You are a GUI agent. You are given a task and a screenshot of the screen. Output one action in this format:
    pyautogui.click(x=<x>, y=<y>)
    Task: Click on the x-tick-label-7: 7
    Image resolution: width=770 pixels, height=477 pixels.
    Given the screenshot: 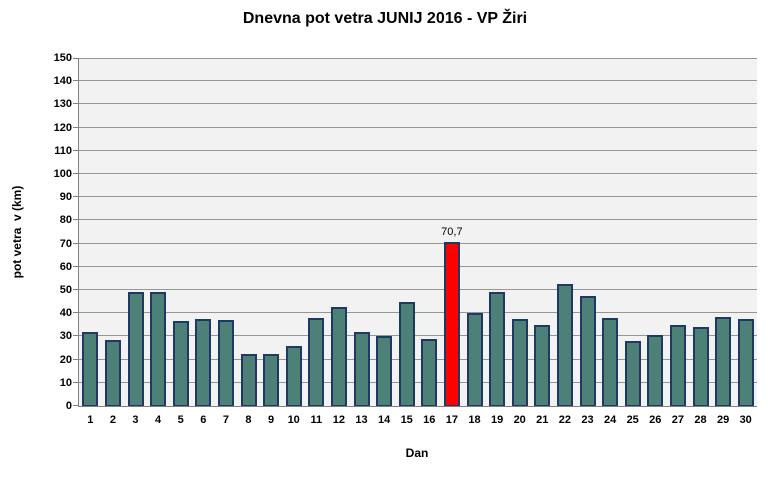 What is the action you would take?
    pyautogui.click(x=225, y=420)
    